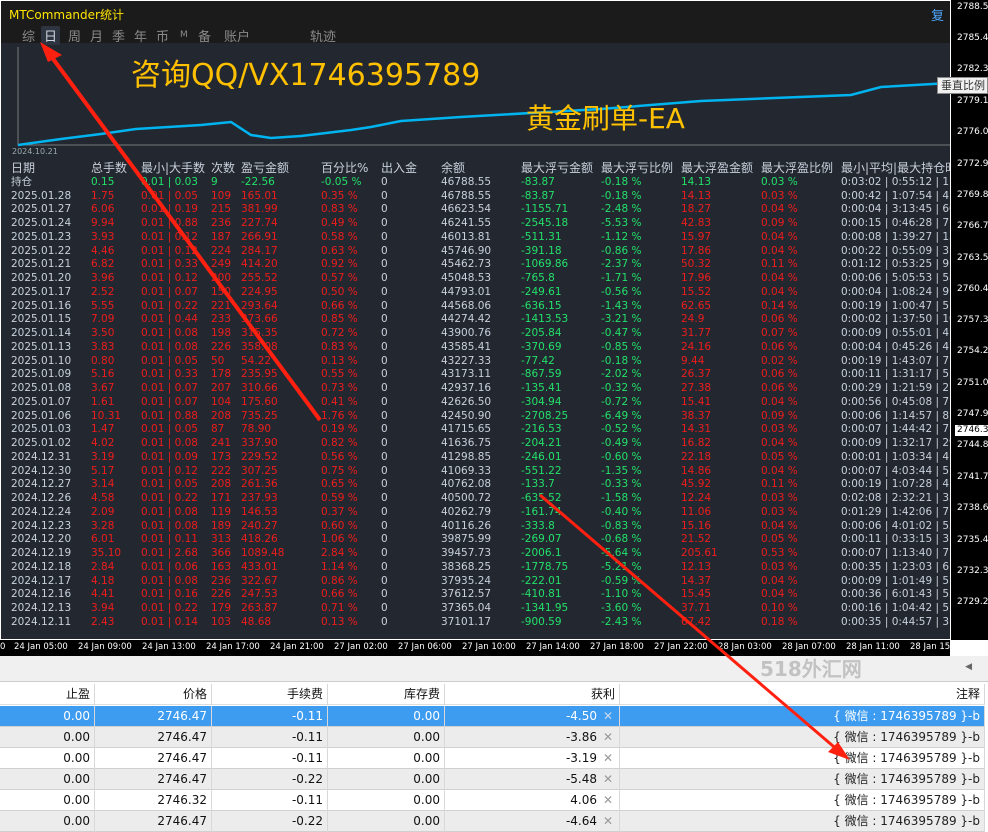  What do you see at coordinates (106, 415) in the screenshot?
I see `stats-cell: 10.31` at bounding box center [106, 415].